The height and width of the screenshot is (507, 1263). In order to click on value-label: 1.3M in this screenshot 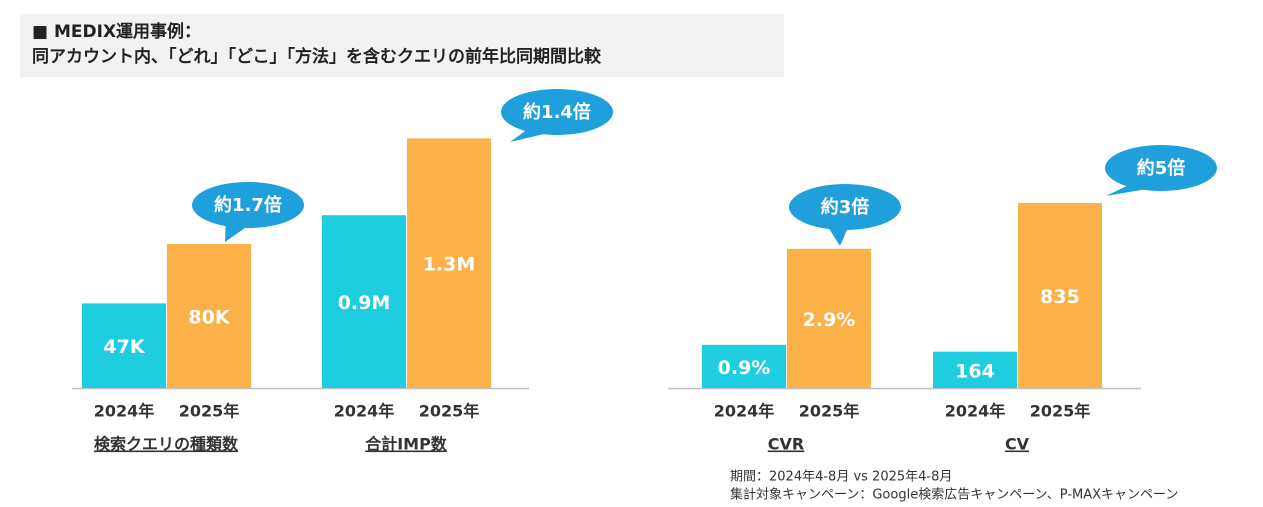, I will do `click(449, 265)`.